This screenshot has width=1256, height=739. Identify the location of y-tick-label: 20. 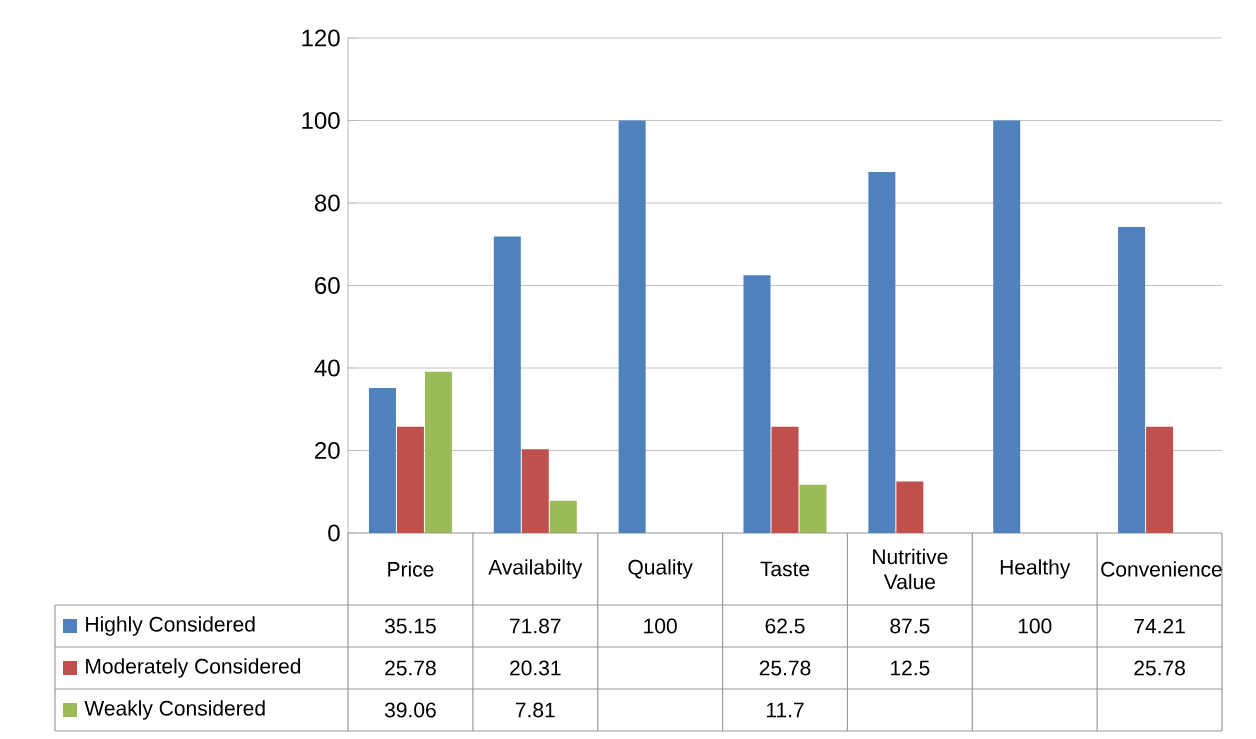
(327, 450).